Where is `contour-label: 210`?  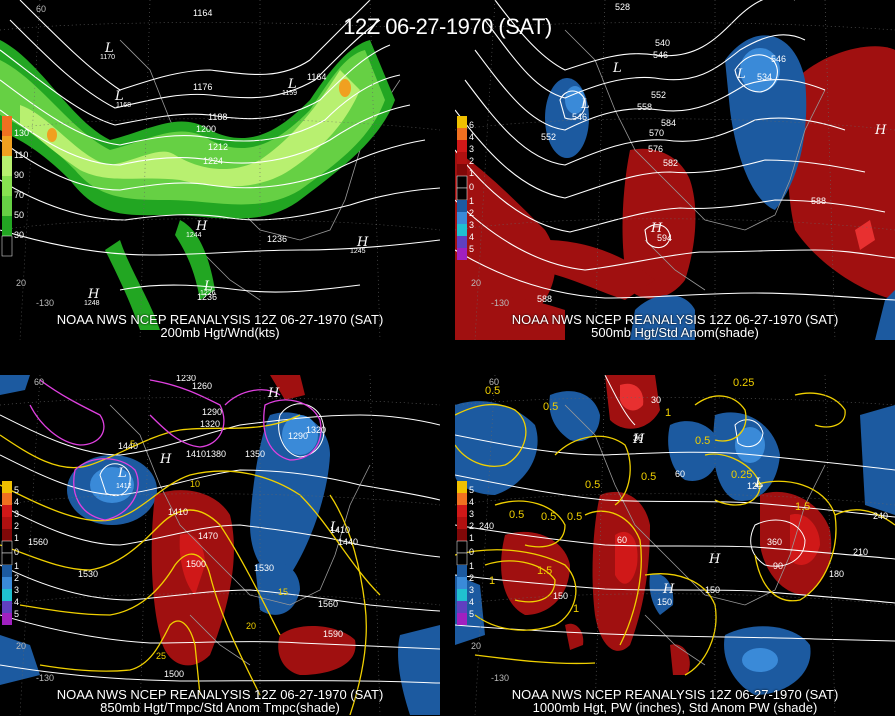 contour-label: 210 is located at coordinates (861, 552).